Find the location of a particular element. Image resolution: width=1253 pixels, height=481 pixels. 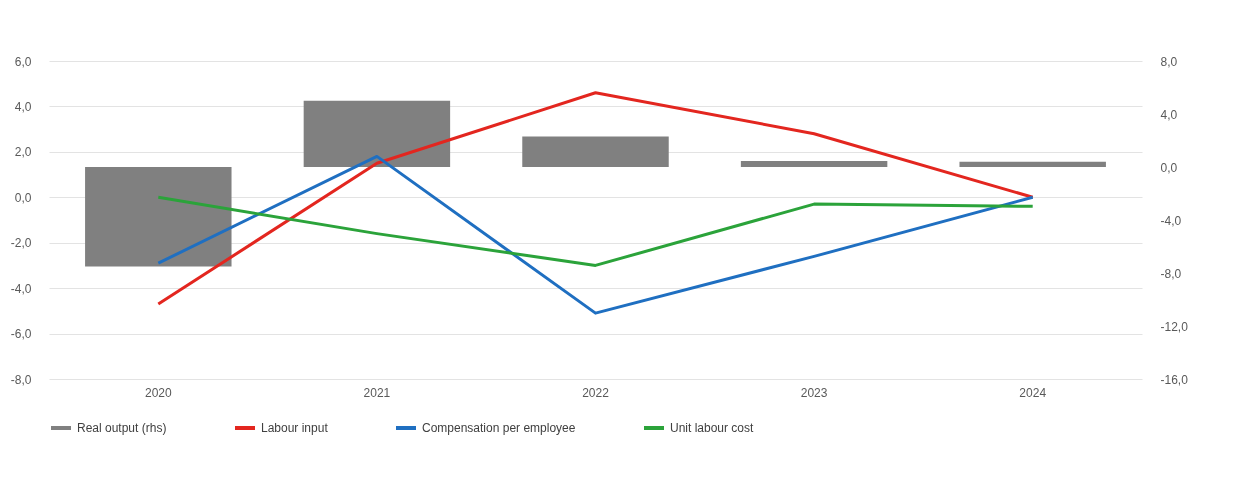

y2-tick-label: 4,0 is located at coordinates (1169, 114).